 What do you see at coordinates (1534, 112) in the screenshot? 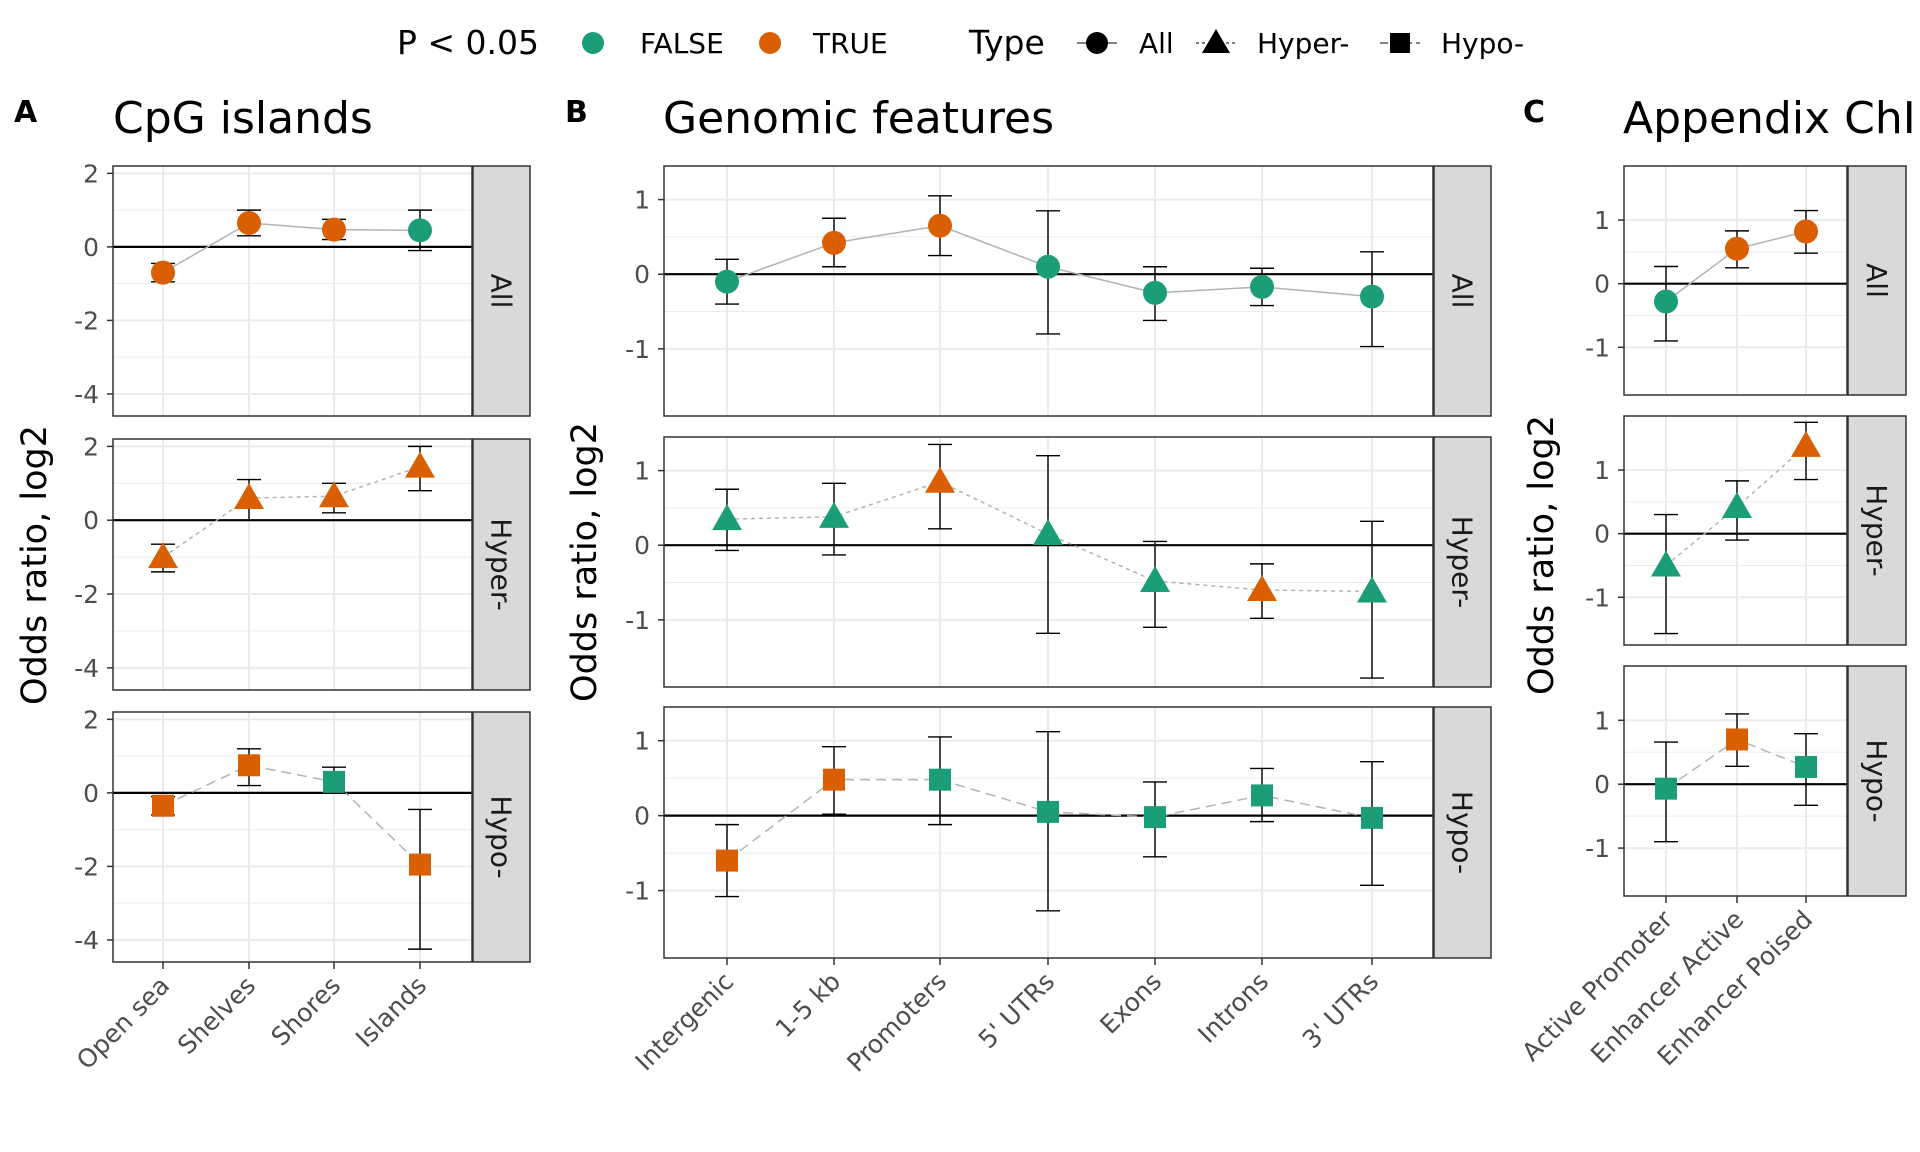
I see `panel-c-tag: C` at bounding box center [1534, 112].